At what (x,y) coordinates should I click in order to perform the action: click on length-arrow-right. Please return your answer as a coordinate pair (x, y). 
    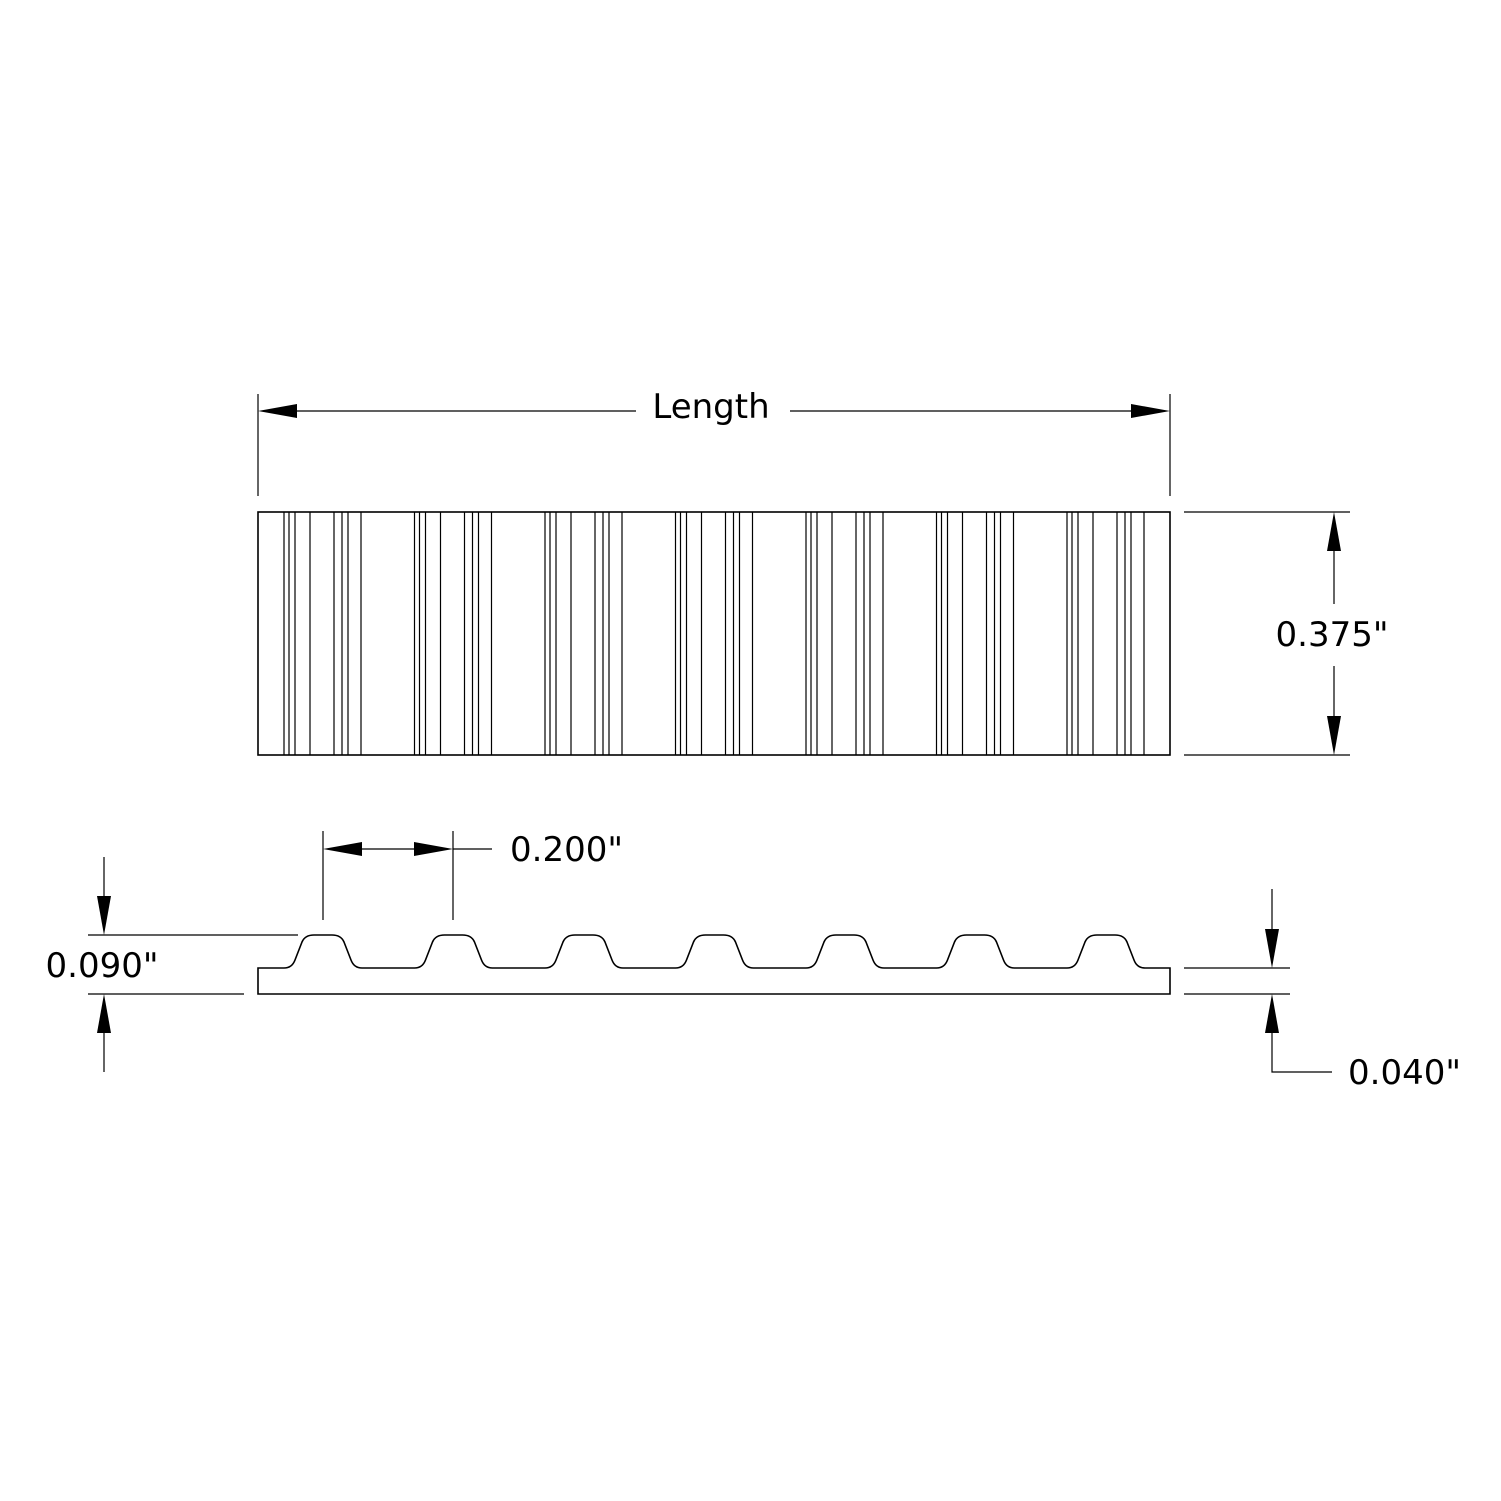
    Looking at the image, I should click on (1150, 411).